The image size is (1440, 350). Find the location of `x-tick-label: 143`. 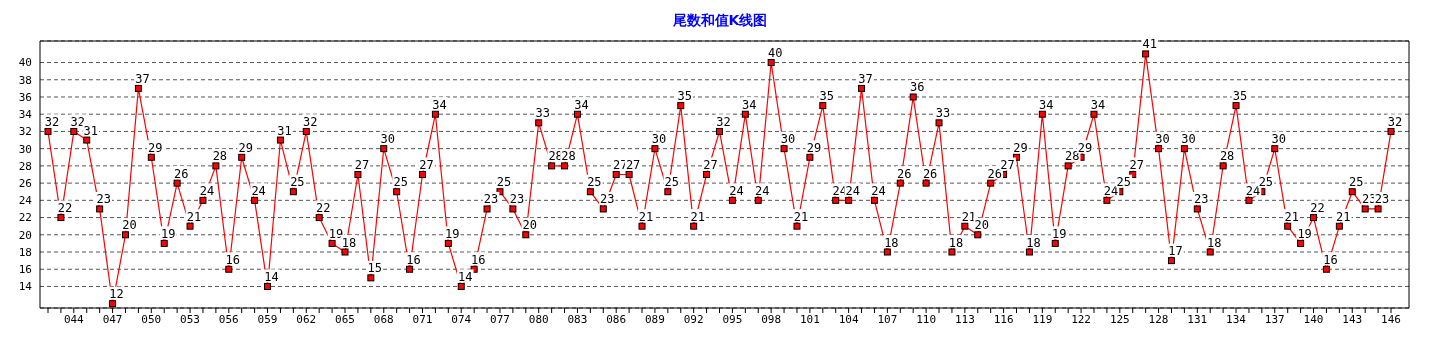

x-tick-label: 143 is located at coordinates (1352, 319).